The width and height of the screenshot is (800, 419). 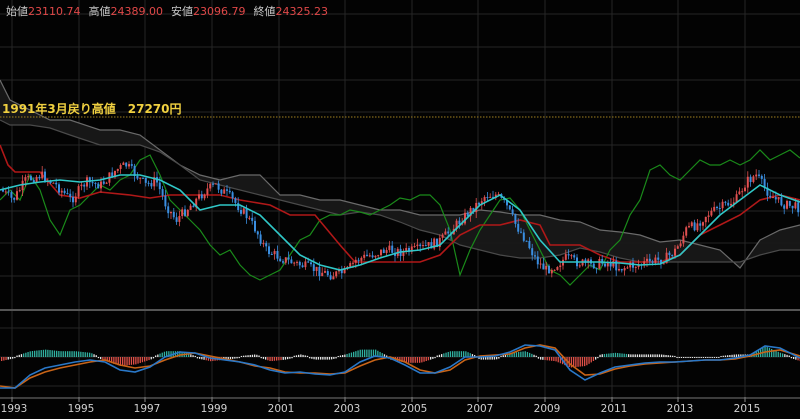 I want to click on ohlc-close: 終値24325.23, so click(x=291, y=11).